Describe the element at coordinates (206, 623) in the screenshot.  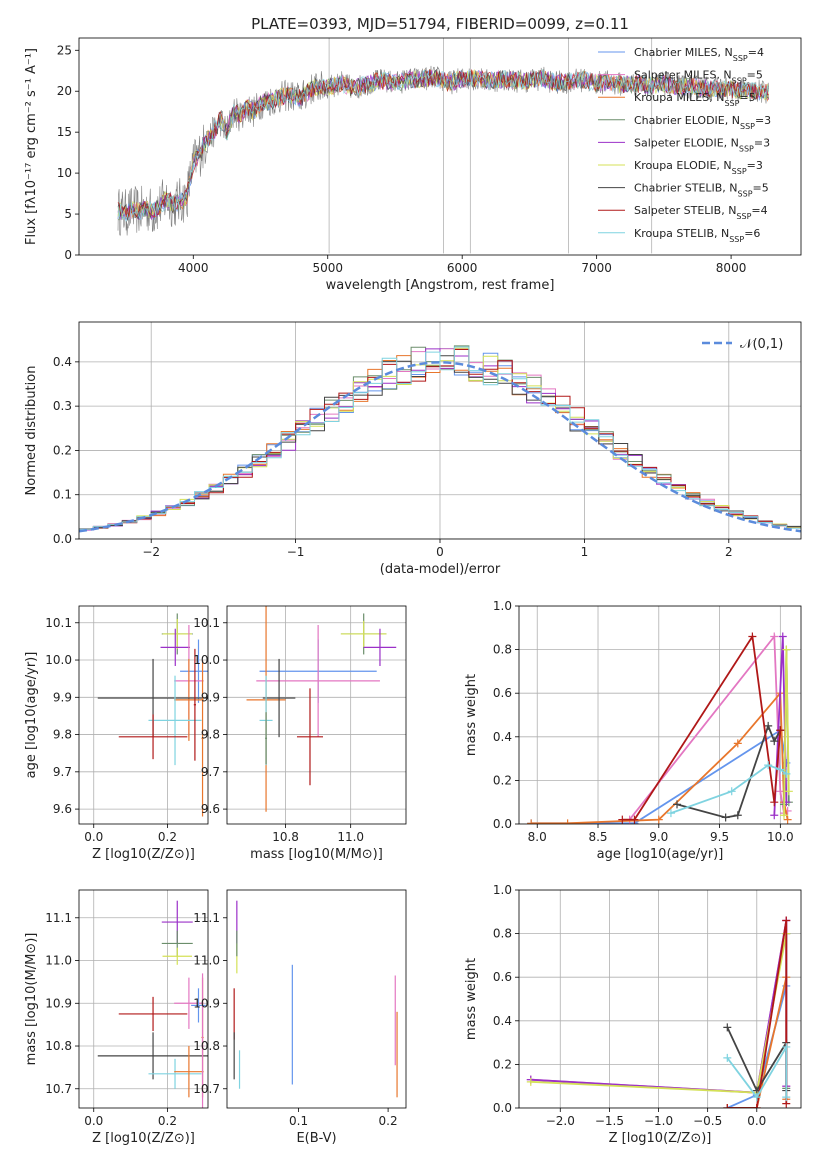
I see `y-tick-label: 10.1` at that location.